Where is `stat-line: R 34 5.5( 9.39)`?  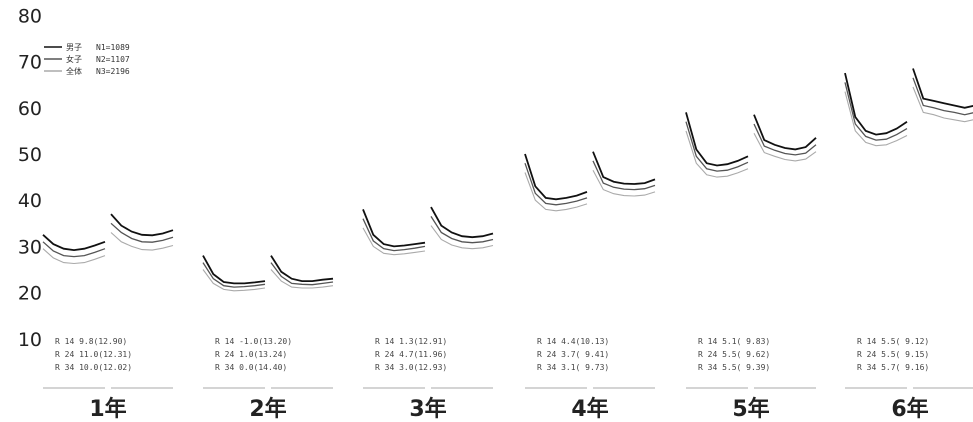 stat-line: R 34 5.5( 9.39) is located at coordinates (734, 367).